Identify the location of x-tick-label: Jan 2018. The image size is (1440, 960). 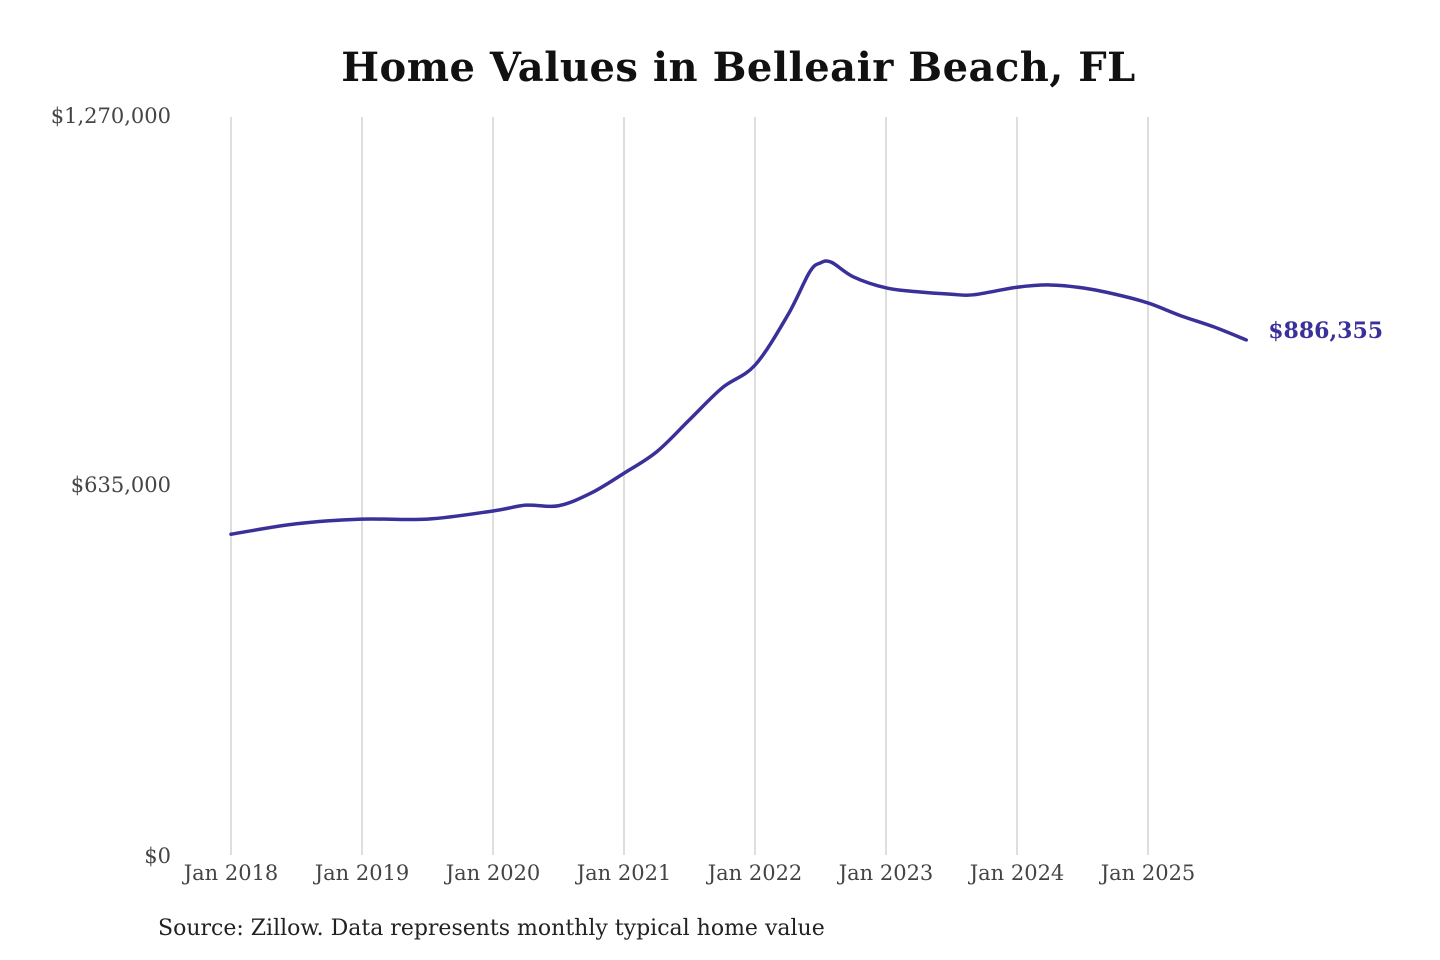
(230, 873).